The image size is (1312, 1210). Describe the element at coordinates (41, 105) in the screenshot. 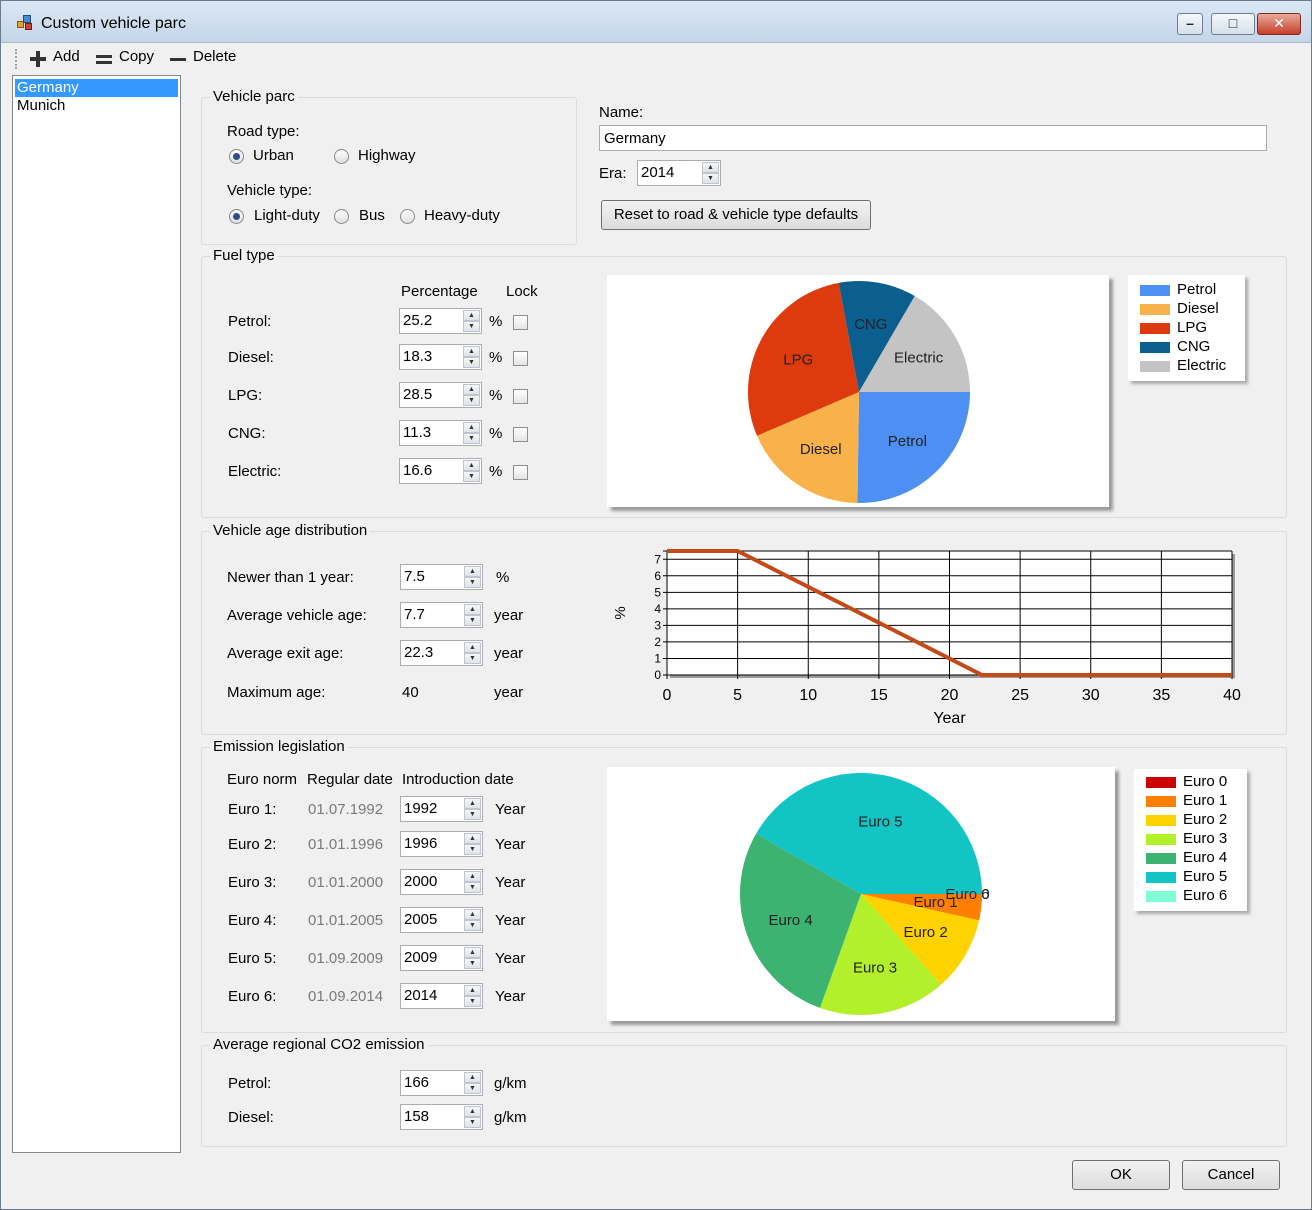

I see `parc-item-munich: Munich` at that location.